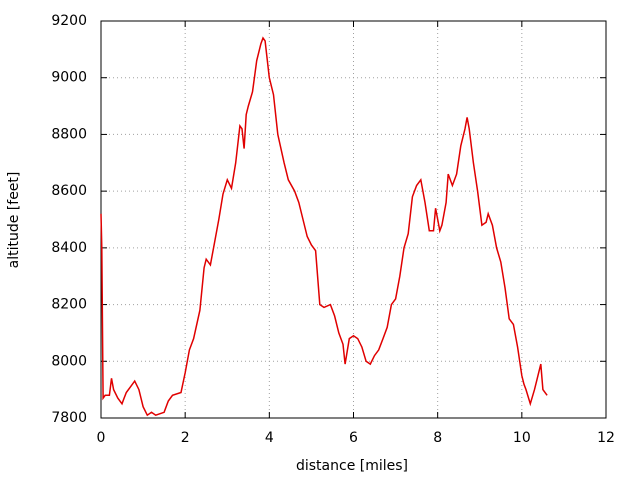  I want to click on x-tick-label: 8, so click(437, 438).